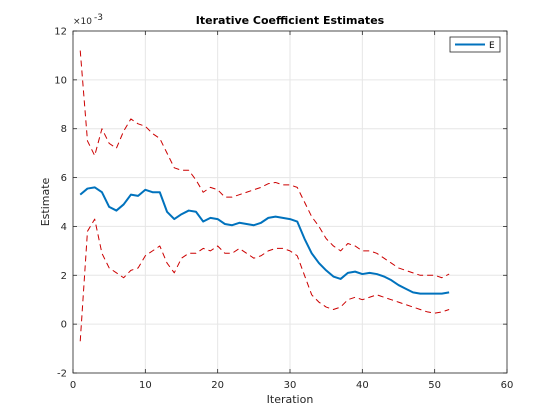  Describe the element at coordinates (60, 32) in the screenshot. I see `y-tick-label: 12` at that location.